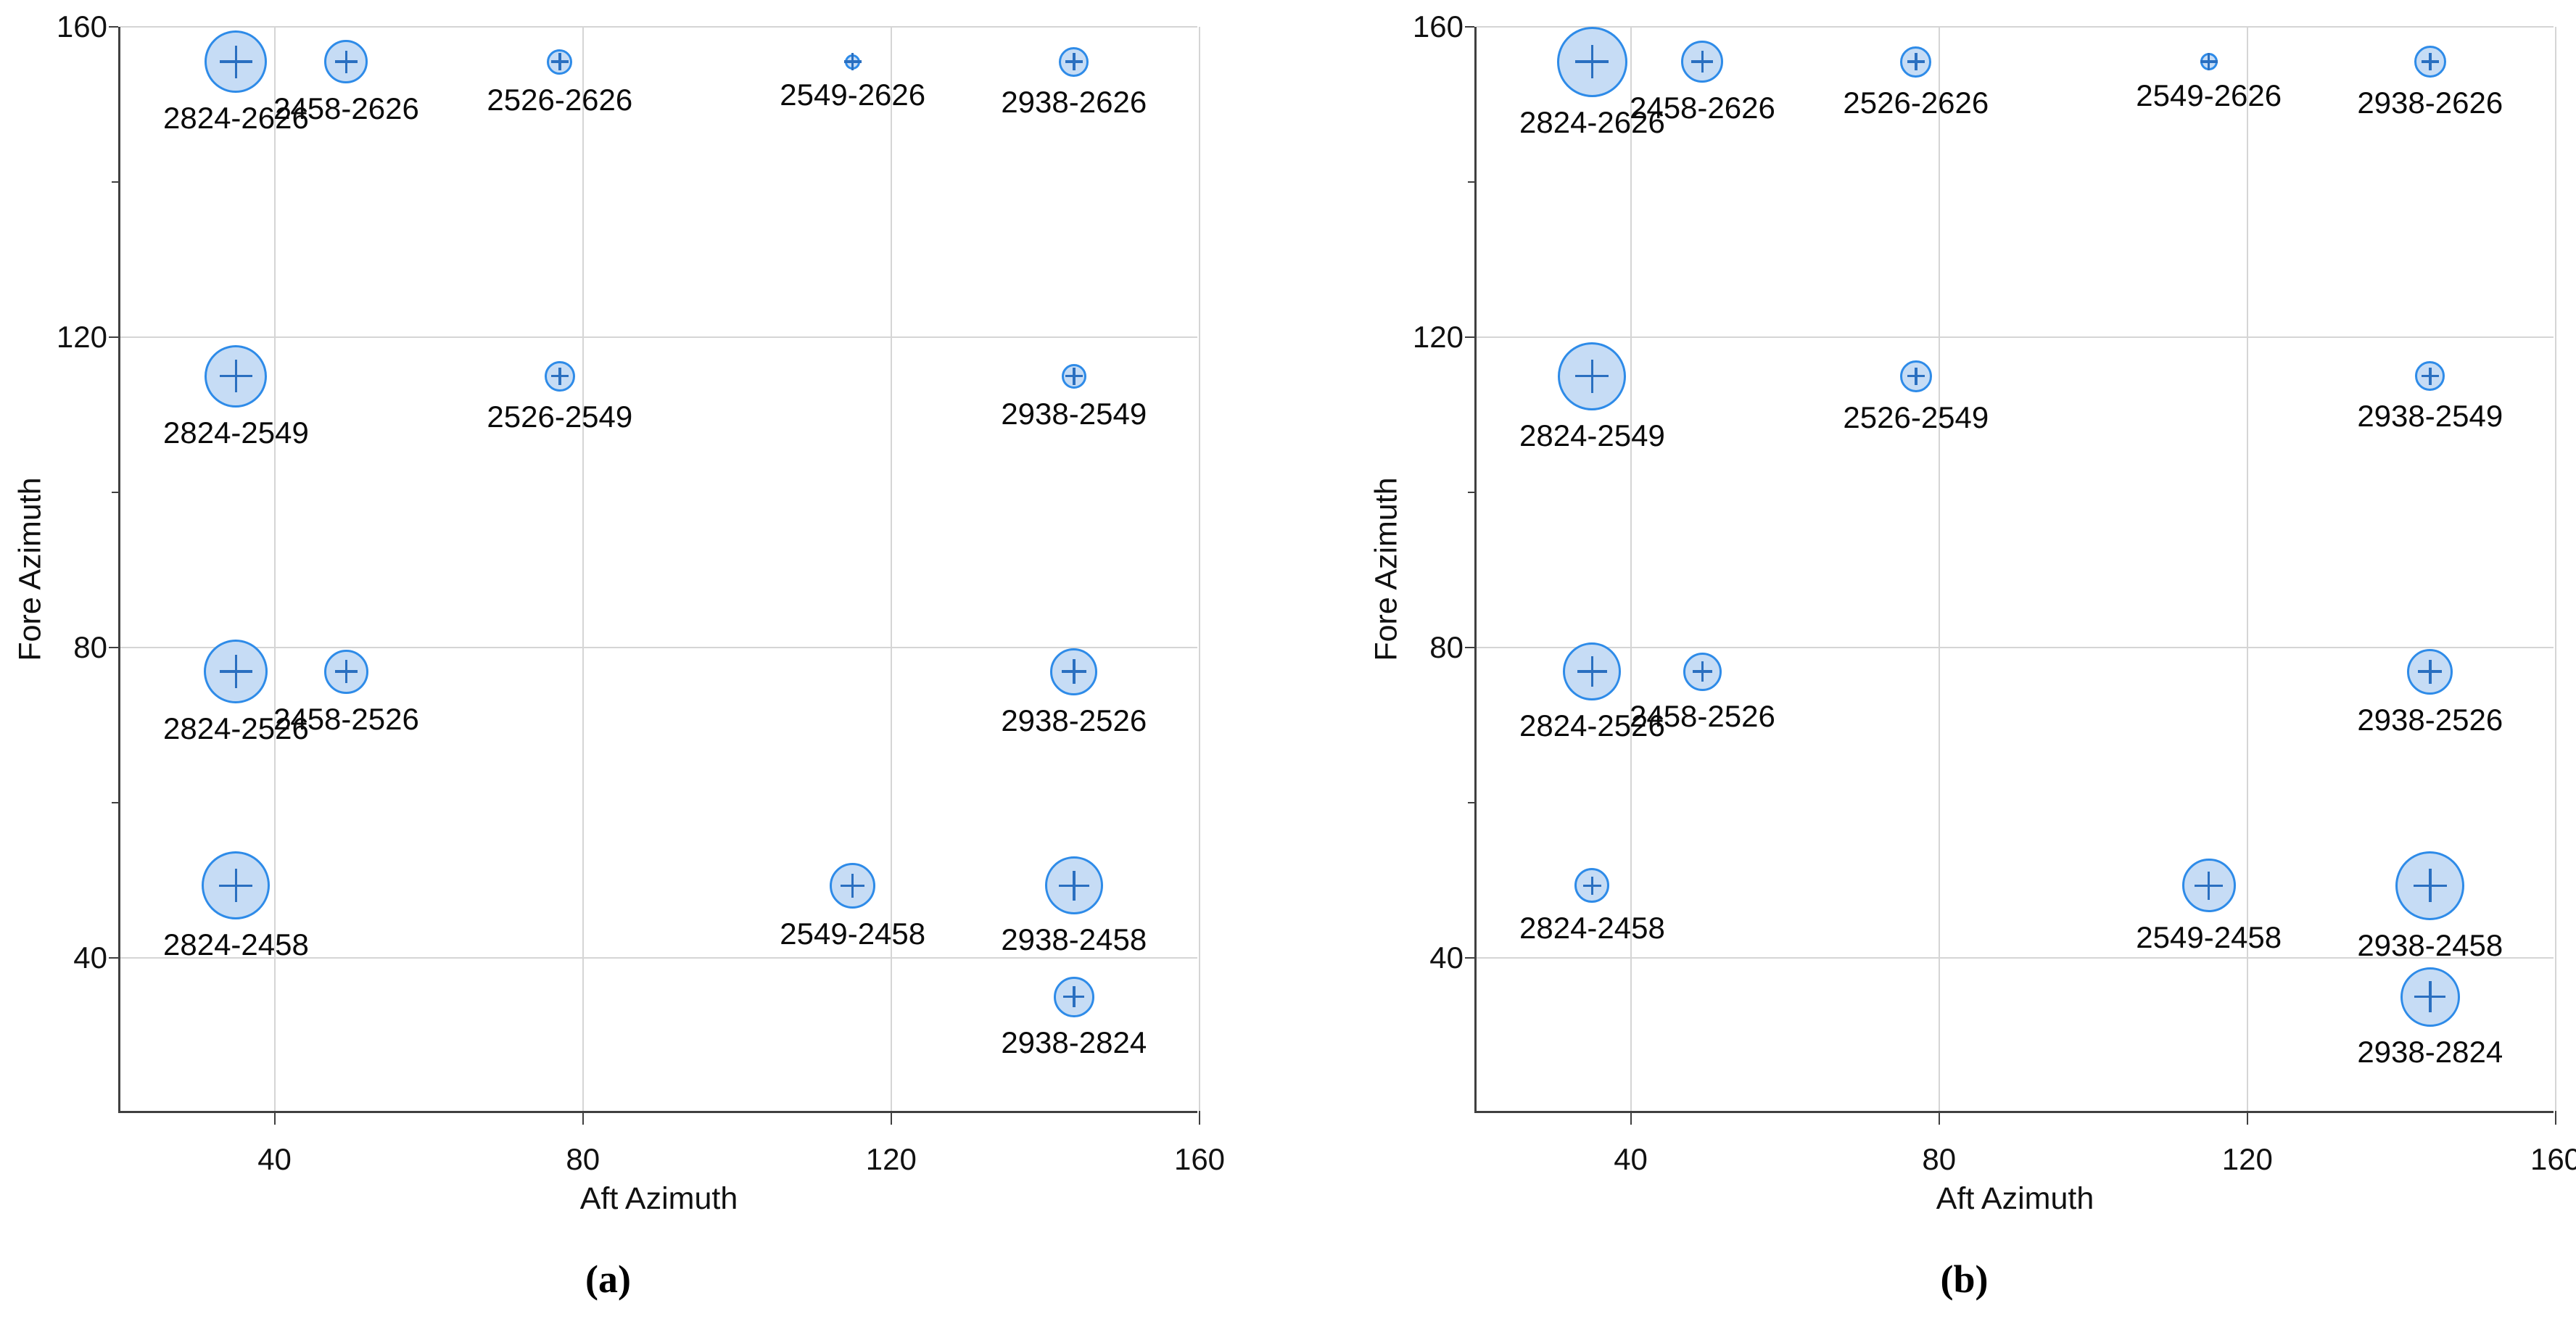  What do you see at coordinates (608, 1279) in the screenshot?
I see `subplot-caption-a: (a)` at bounding box center [608, 1279].